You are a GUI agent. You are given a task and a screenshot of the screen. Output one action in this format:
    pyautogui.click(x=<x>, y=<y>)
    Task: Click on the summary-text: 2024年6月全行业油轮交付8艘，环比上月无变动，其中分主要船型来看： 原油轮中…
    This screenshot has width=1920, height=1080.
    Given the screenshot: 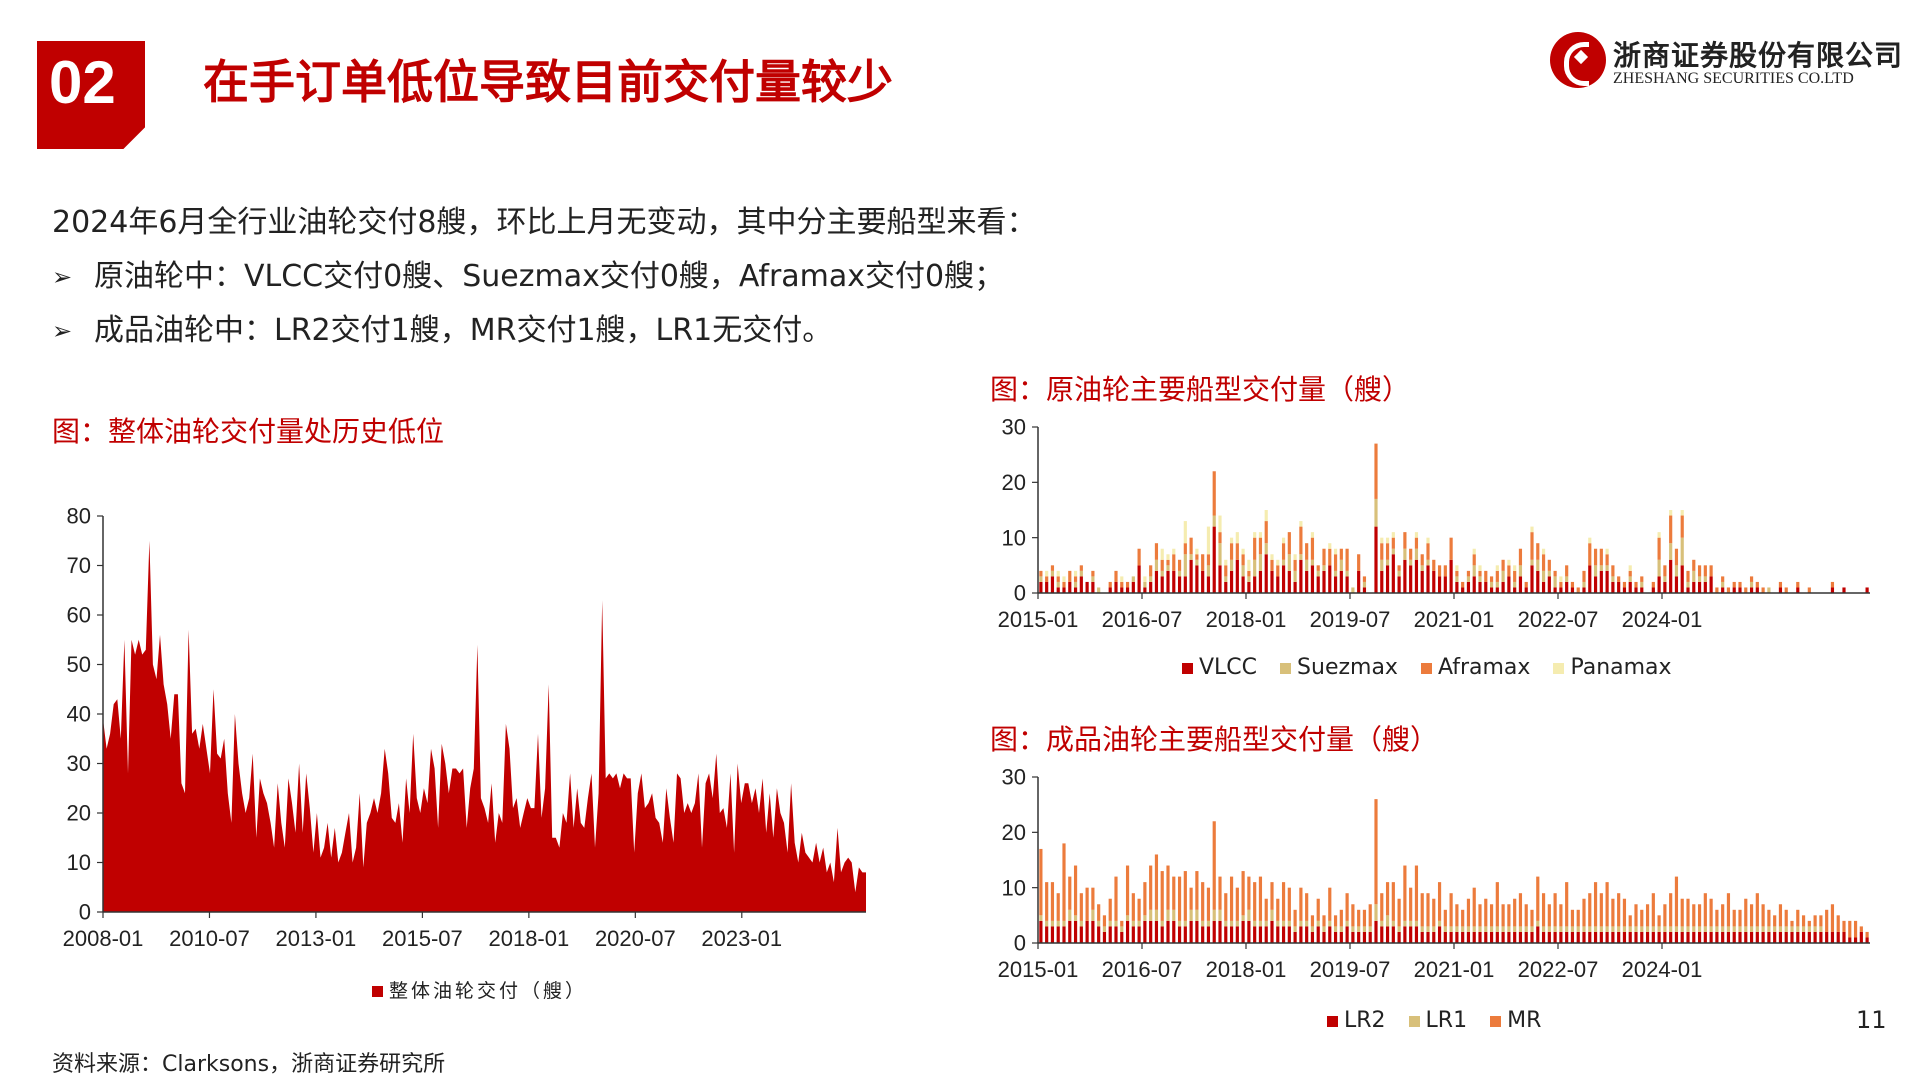 What is the action you would take?
    pyautogui.click(x=544, y=277)
    